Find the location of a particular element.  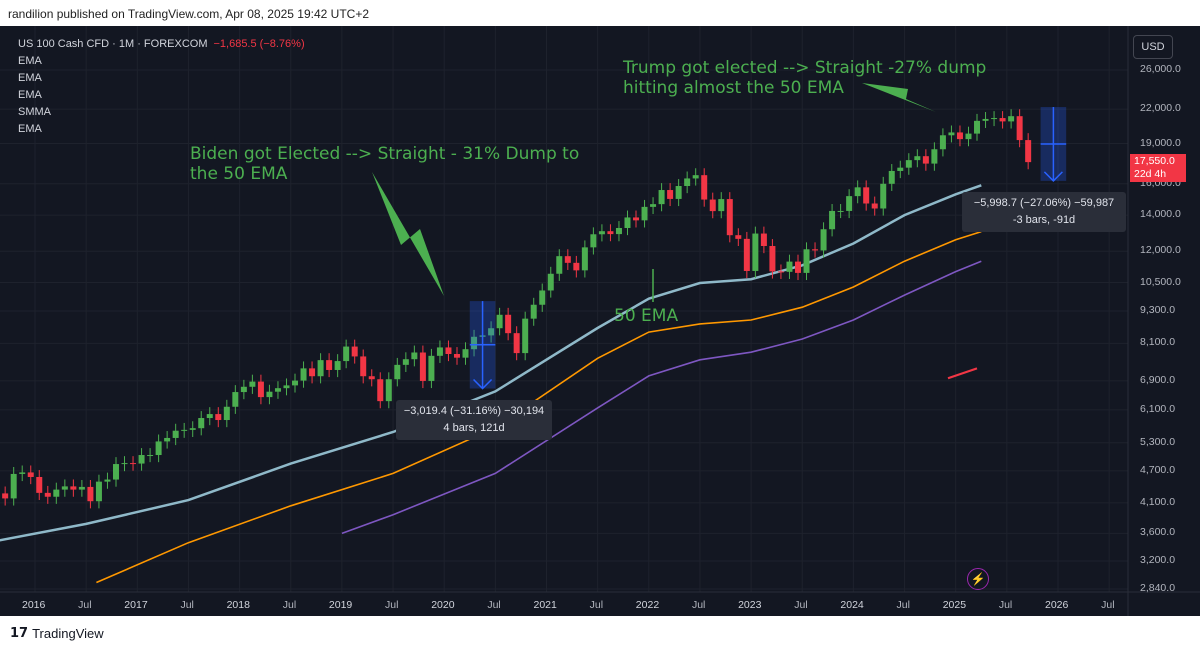

price-tick-label: 9,300.0 is located at coordinates (1158, 309).